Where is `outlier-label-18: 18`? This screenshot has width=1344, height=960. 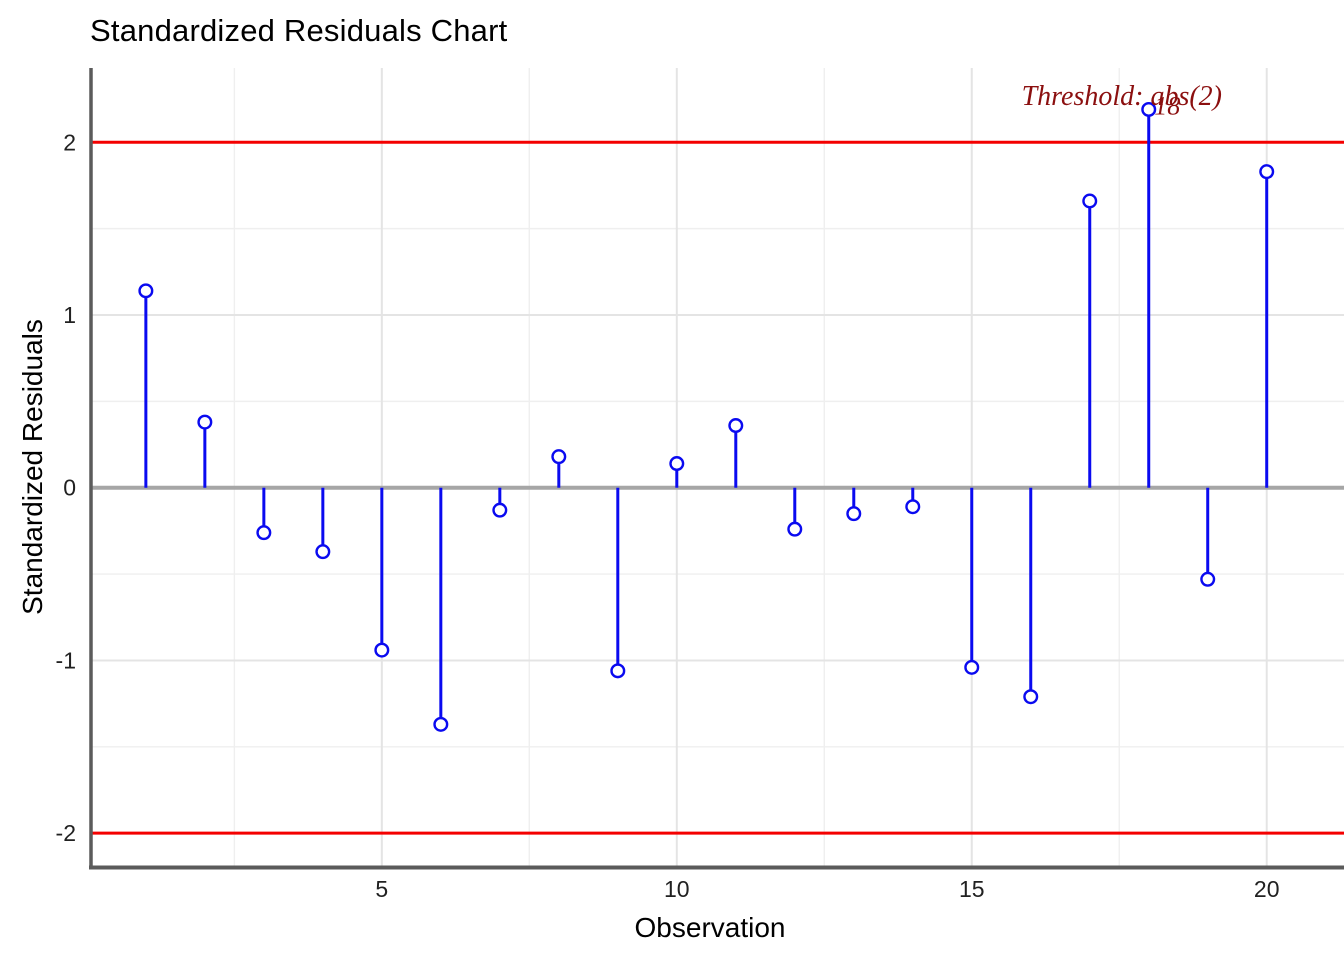 outlier-label-18: 18 is located at coordinates (1167, 105).